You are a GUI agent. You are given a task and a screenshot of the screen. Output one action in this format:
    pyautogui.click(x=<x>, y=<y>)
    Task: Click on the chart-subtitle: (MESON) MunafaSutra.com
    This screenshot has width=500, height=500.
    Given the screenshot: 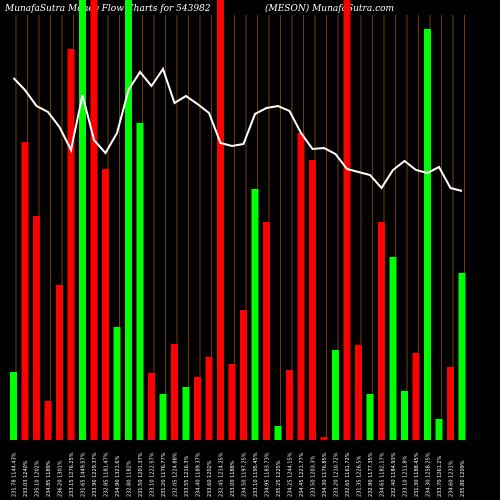 What is the action you would take?
    pyautogui.click(x=329, y=8)
    